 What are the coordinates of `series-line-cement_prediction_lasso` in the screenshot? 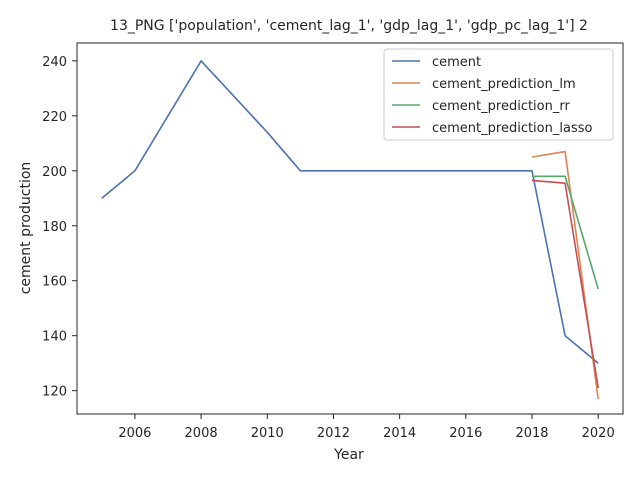 It's located at (565, 284).